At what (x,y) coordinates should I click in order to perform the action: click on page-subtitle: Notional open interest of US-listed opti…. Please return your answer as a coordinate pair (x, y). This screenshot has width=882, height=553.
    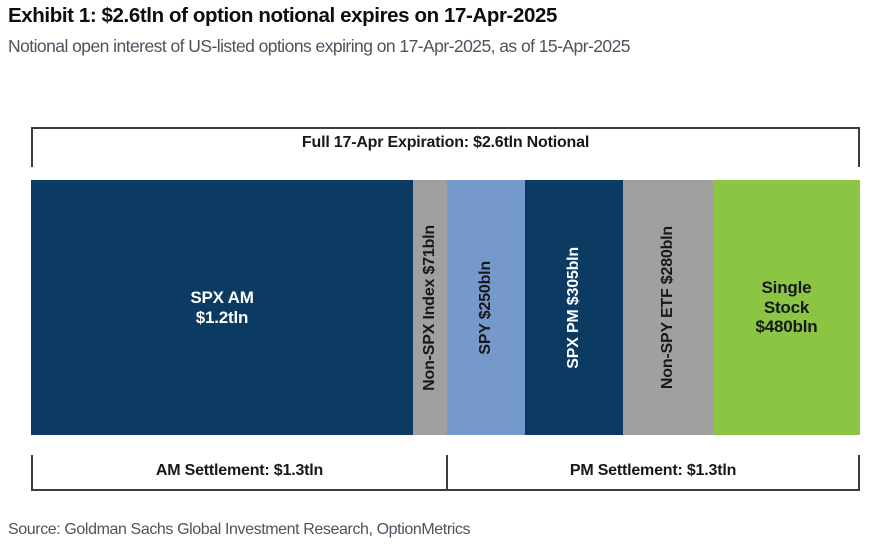
    Looking at the image, I should click on (319, 46).